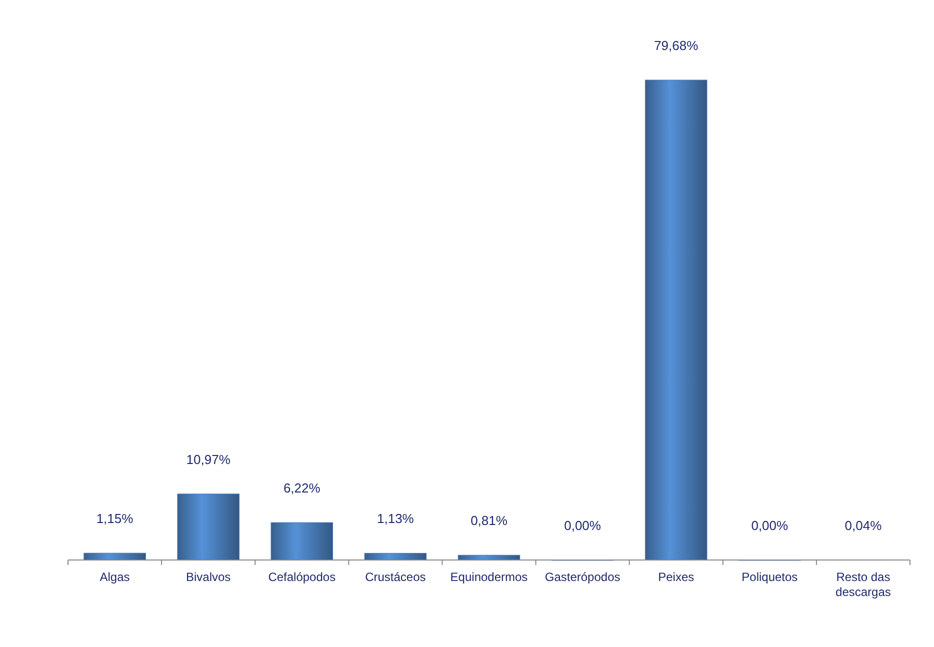 This screenshot has height=647, width=934. I want to click on x-tick-label: Peixes, so click(676, 577).